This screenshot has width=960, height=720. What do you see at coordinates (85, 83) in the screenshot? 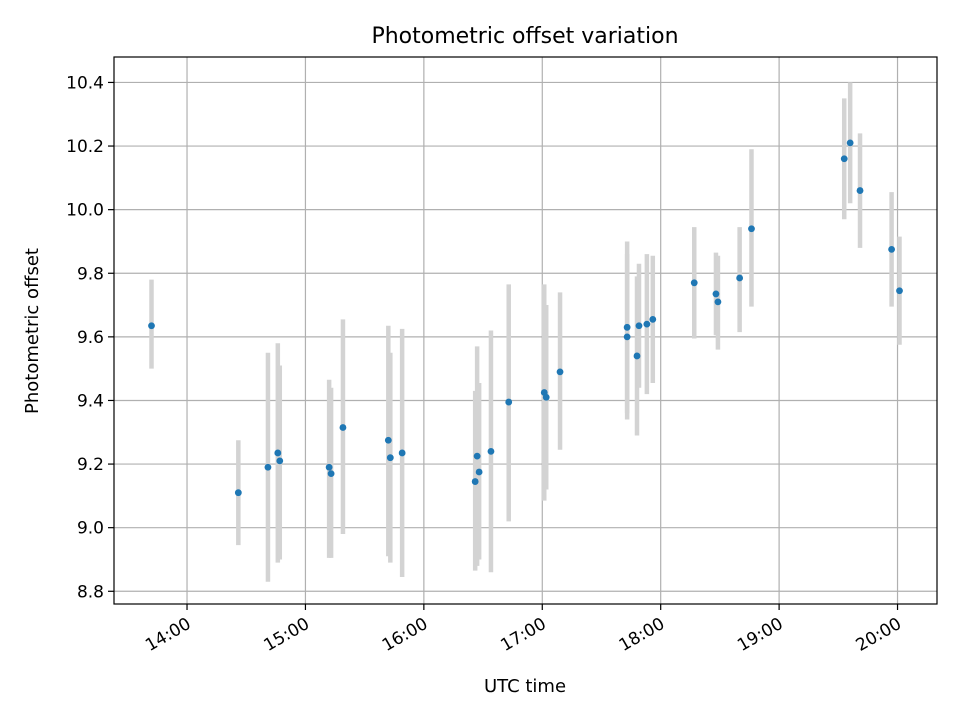
I see `y-tick-label: 10.4` at bounding box center [85, 83].